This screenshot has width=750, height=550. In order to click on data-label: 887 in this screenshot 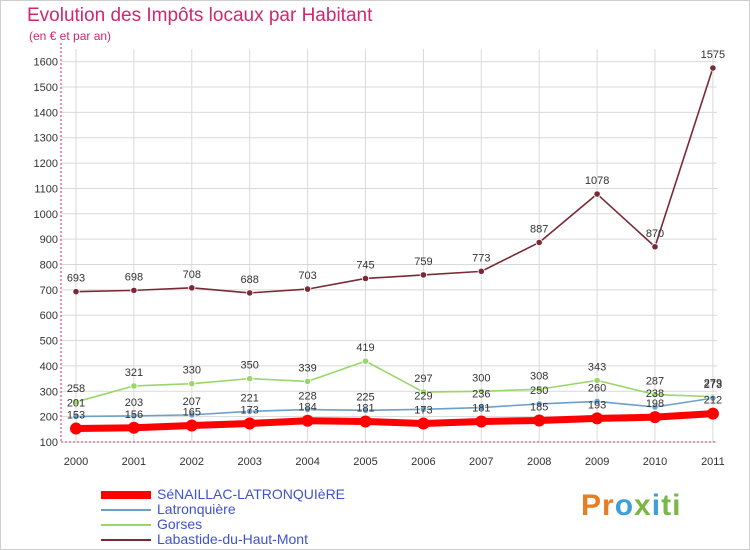, I will do `click(539, 229)`.